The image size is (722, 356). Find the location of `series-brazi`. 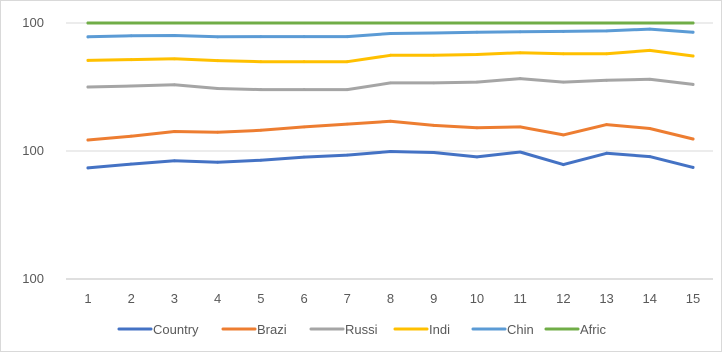

series-brazi is located at coordinates (390, 130).